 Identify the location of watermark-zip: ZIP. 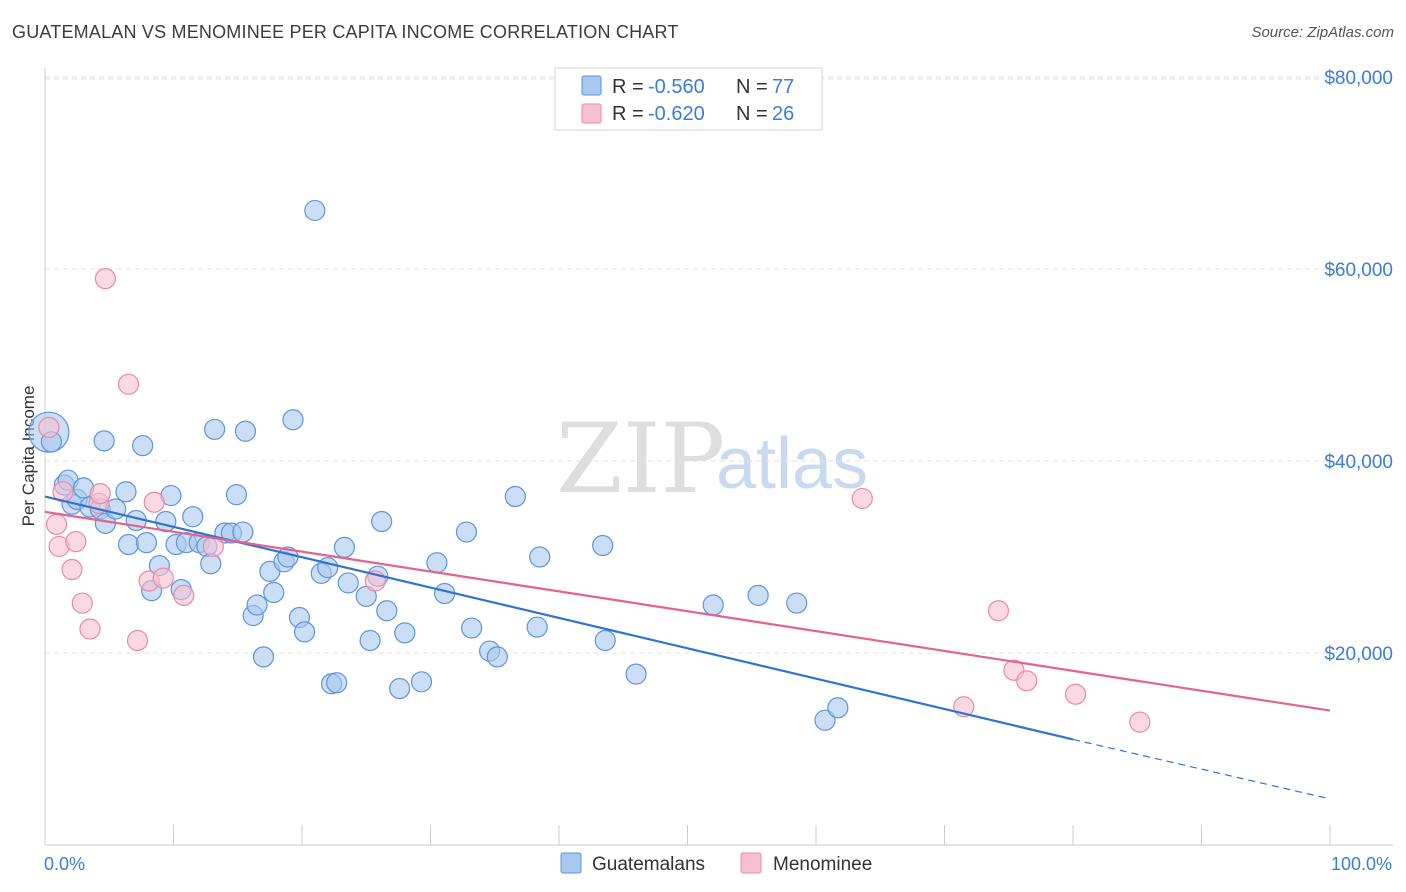
(640, 459).